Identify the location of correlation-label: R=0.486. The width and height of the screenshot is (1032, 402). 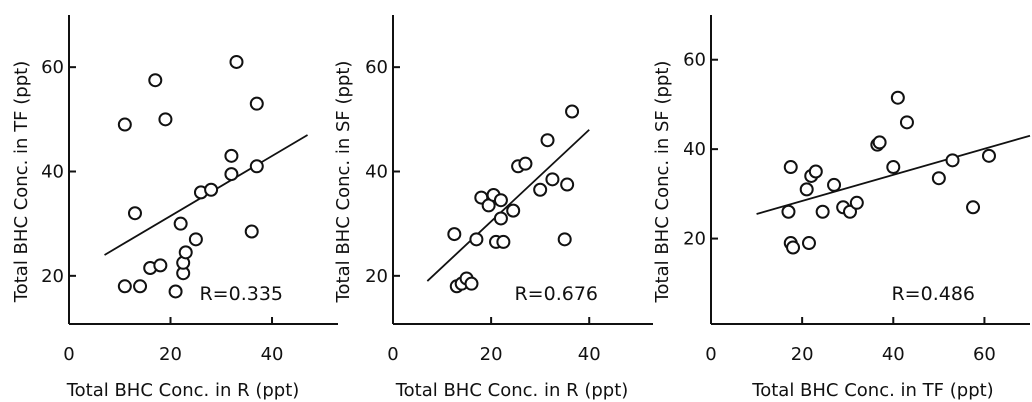
(933, 294).